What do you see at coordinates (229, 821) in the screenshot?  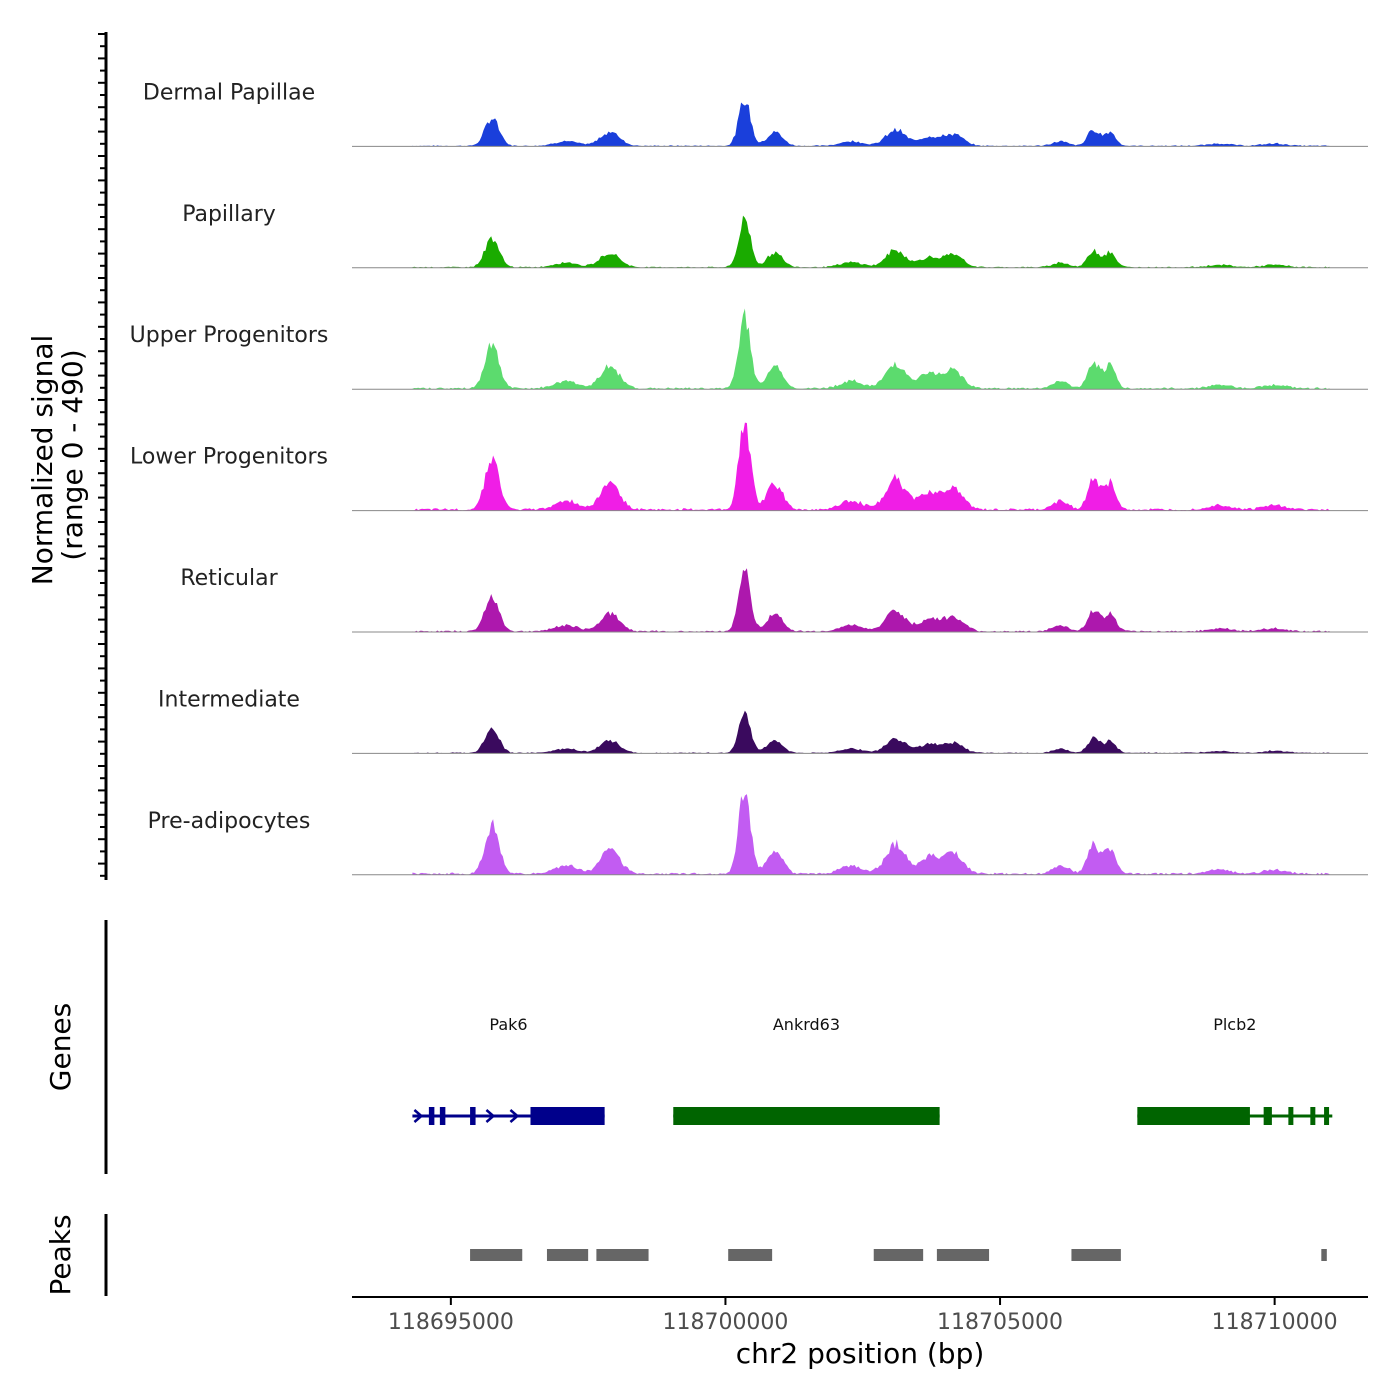 I see `track-label: Pre-adipocytes` at bounding box center [229, 821].